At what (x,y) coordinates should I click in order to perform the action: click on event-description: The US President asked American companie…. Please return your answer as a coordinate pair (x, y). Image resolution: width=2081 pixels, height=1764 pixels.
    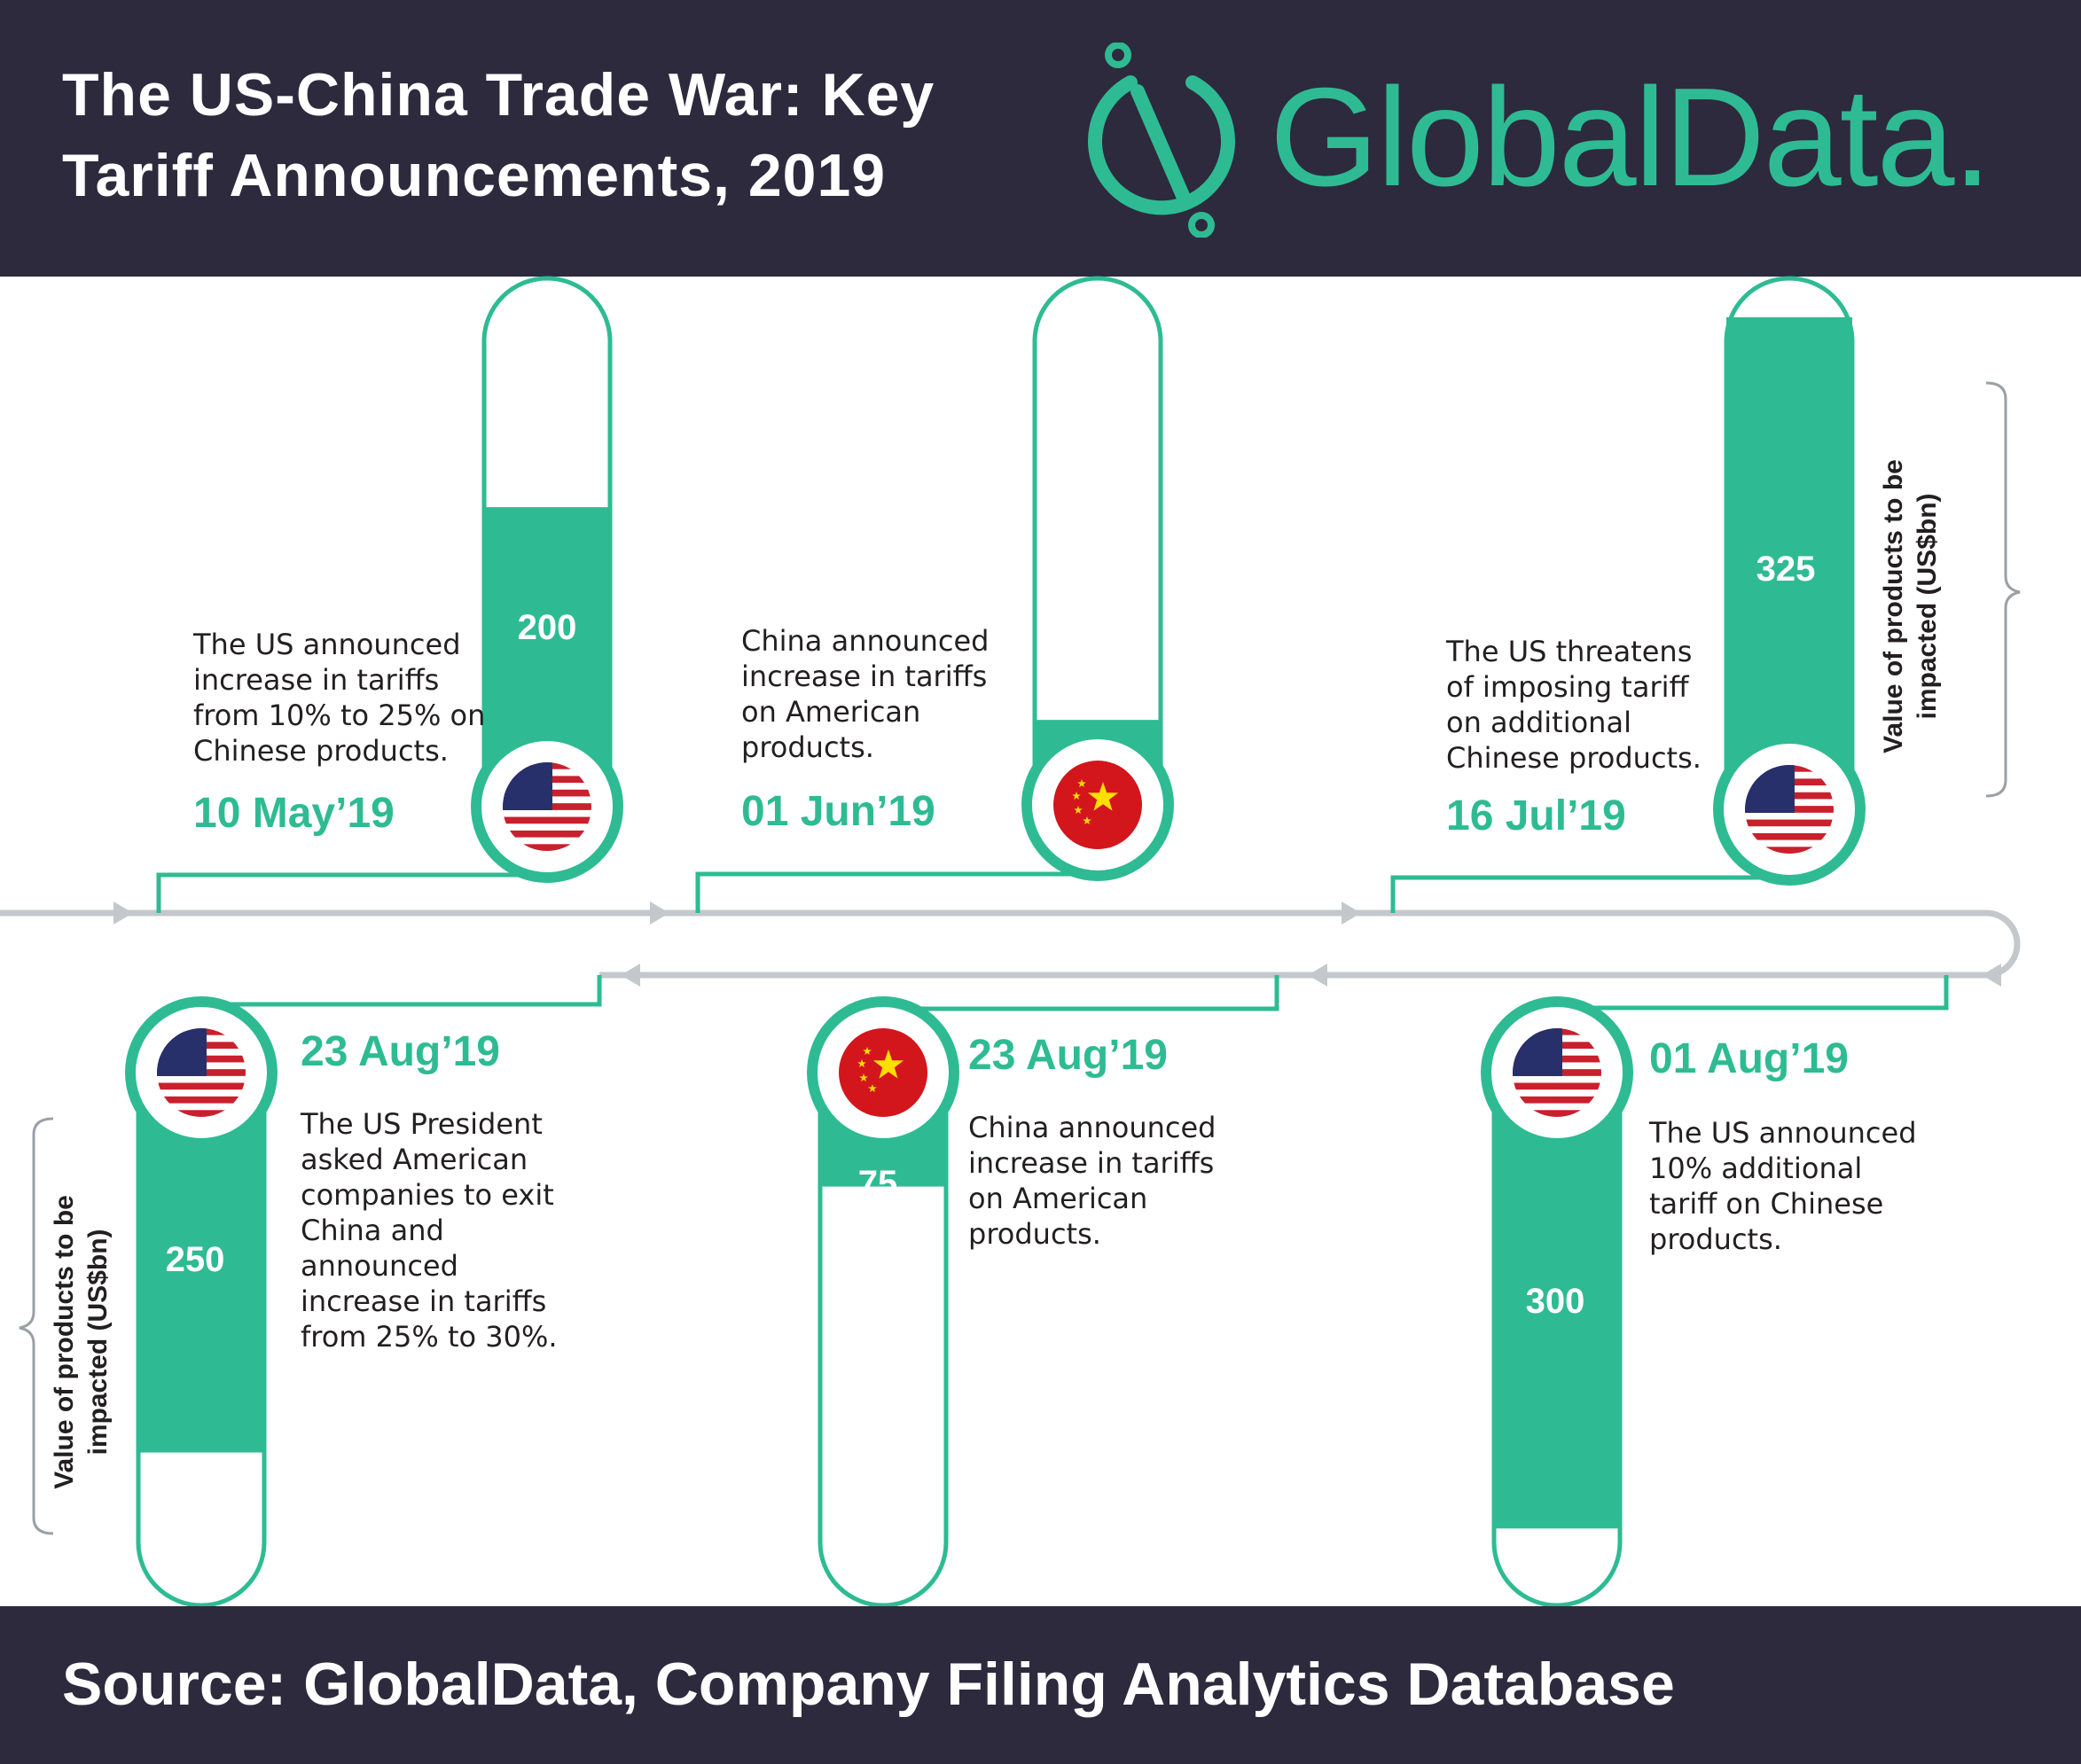
    Looking at the image, I should click on (429, 1230).